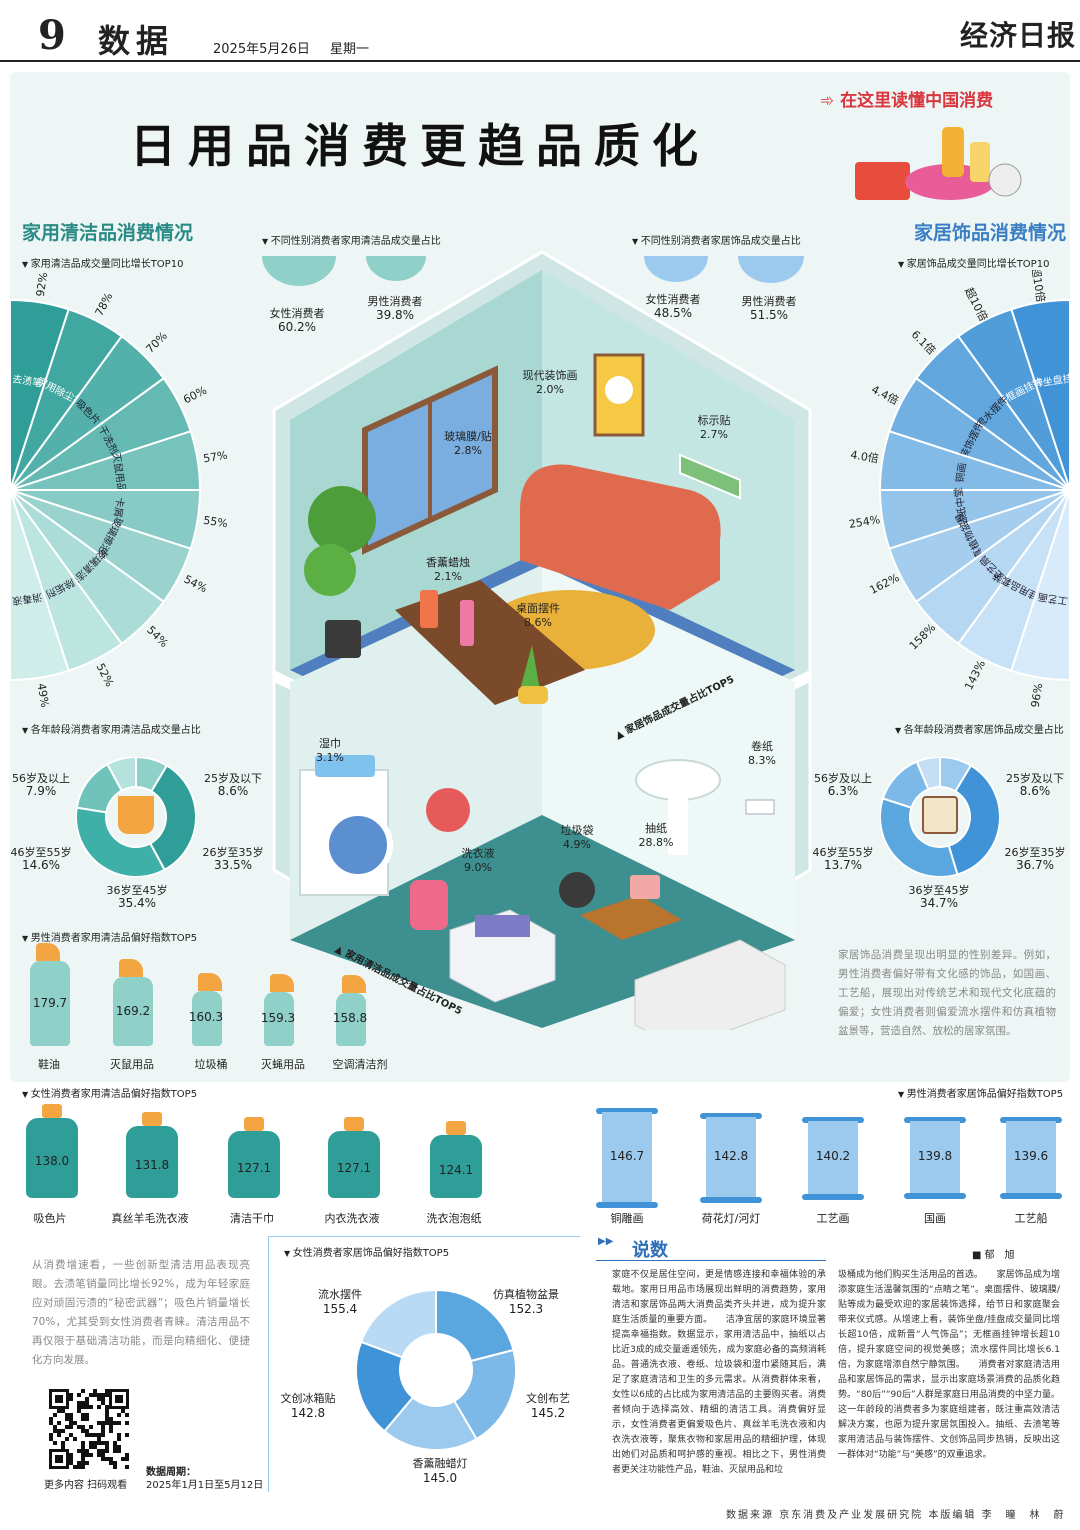 The height and width of the screenshot is (1530, 1080). Describe the element at coordinates (448, 810) in the screenshot. I see `laundry-basket-icon` at that location.